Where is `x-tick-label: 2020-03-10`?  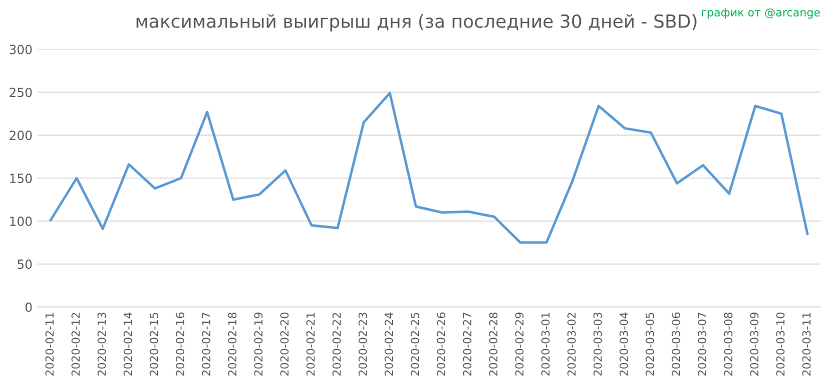
x-tick-label: 2020-03-10 is located at coordinates (780, 344).